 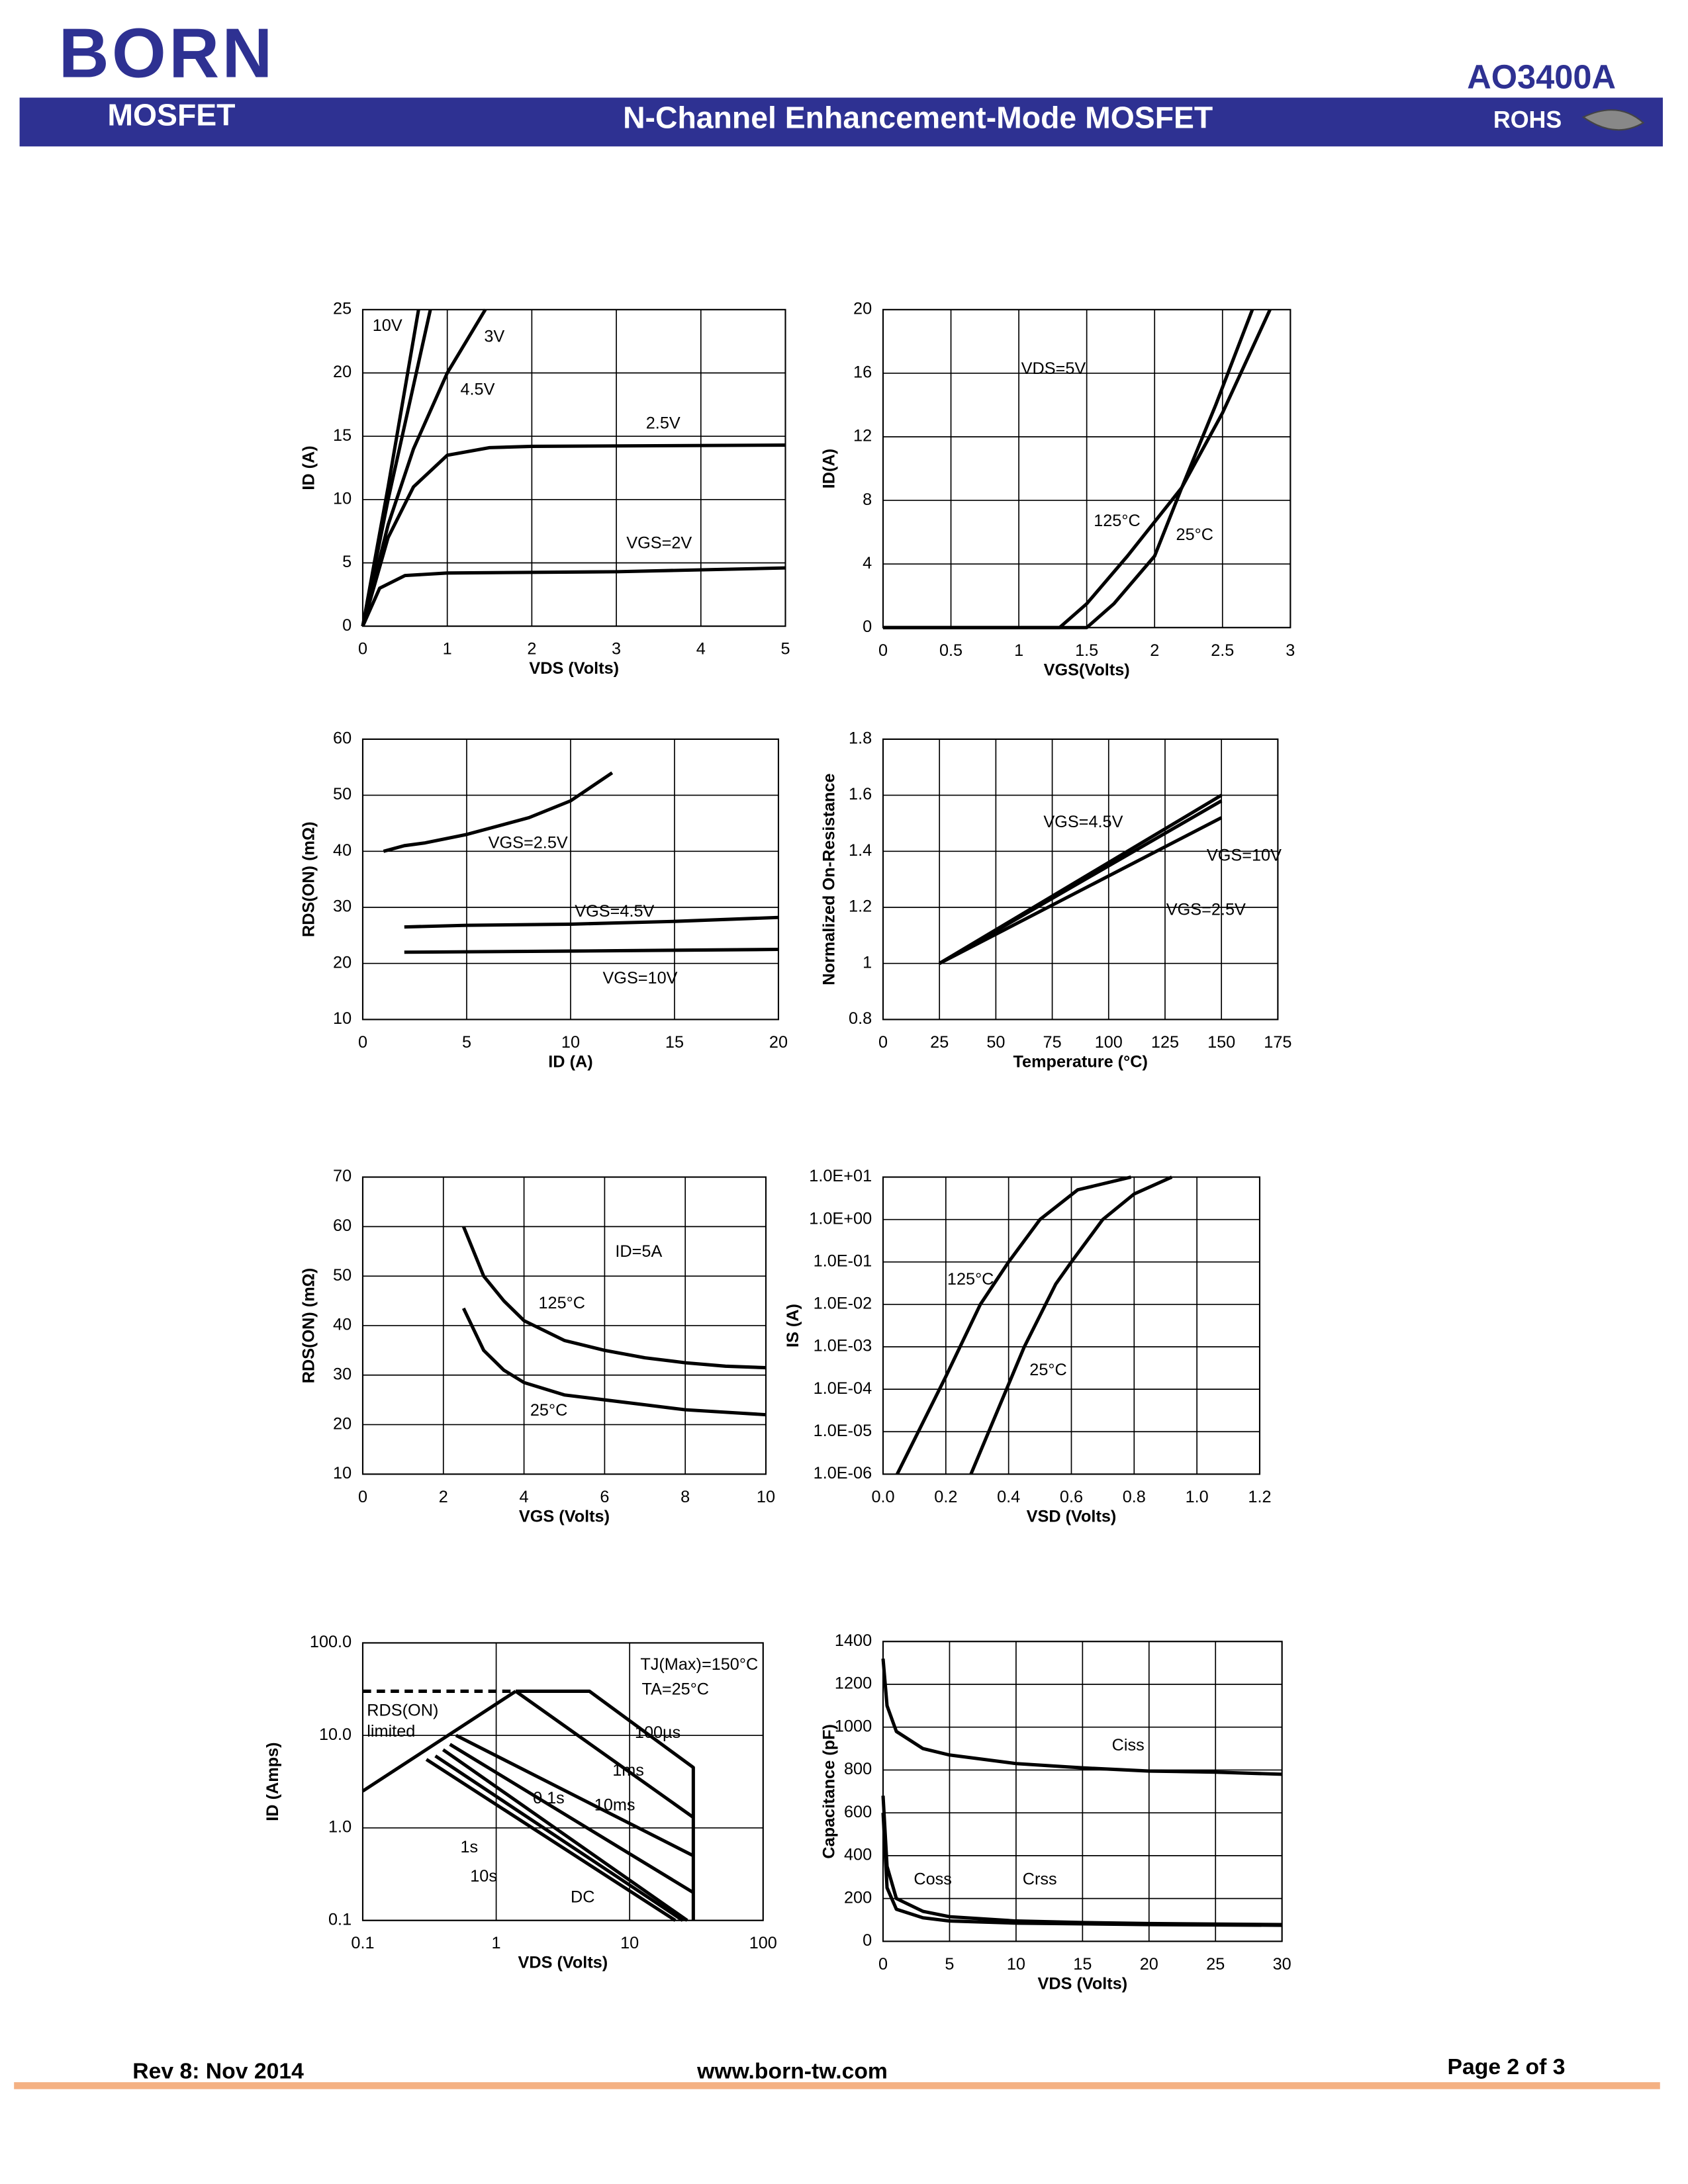 I want to click on x-tick-label: 100, so click(x=1109, y=1042).